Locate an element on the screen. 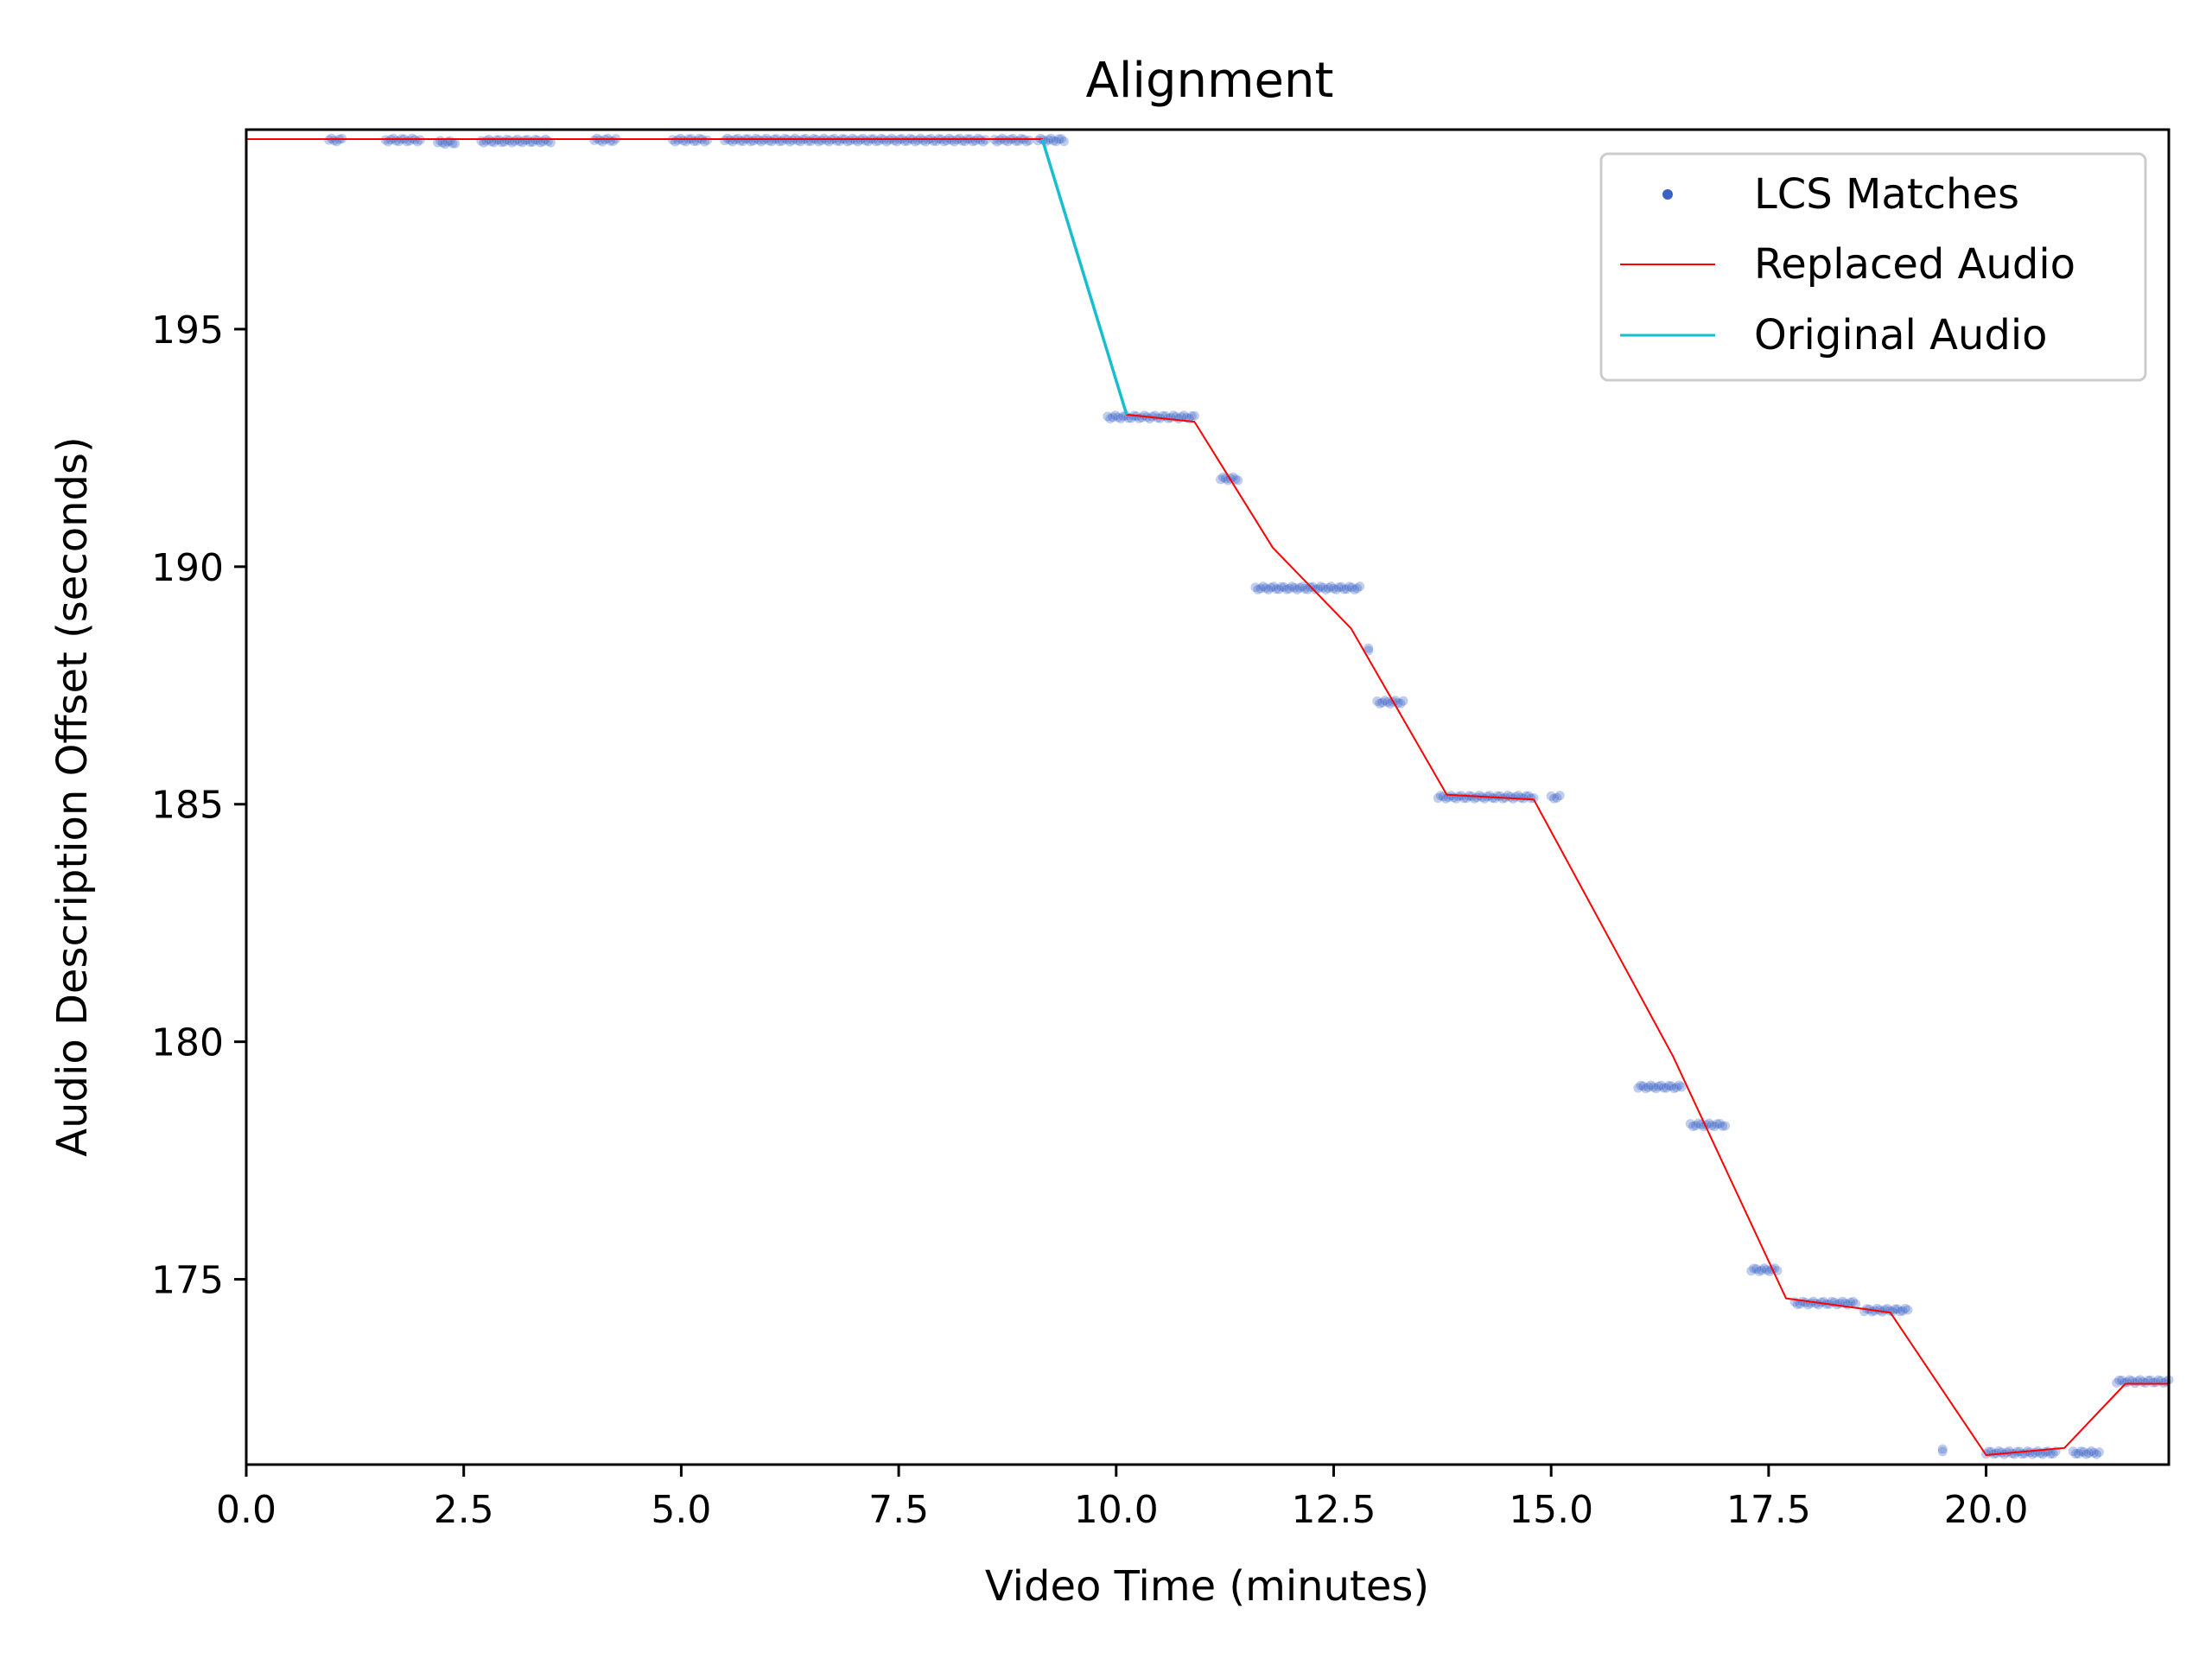 This screenshot has height=1659, width=2212. y-tick-label: 180 is located at coordinates (187, 1043).